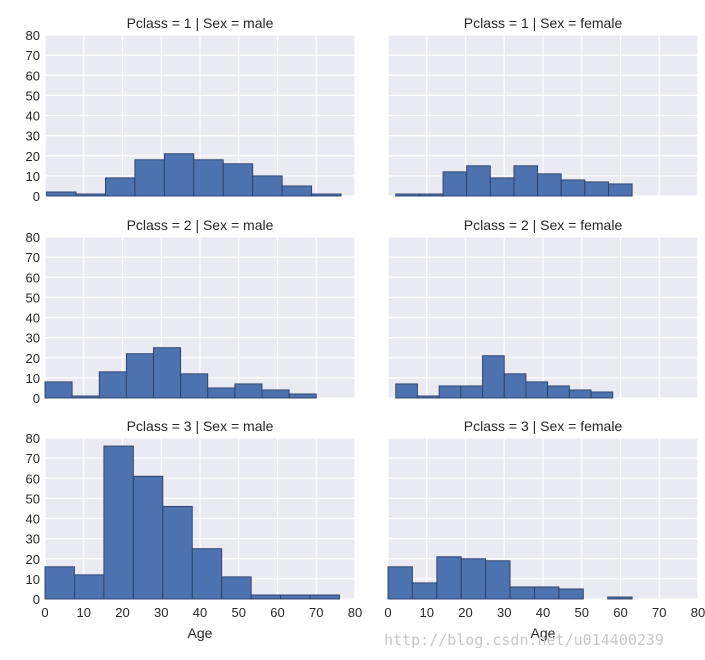  I want to click on panel-title: Pclass = 1 | Sex = female, so click(543, 23).